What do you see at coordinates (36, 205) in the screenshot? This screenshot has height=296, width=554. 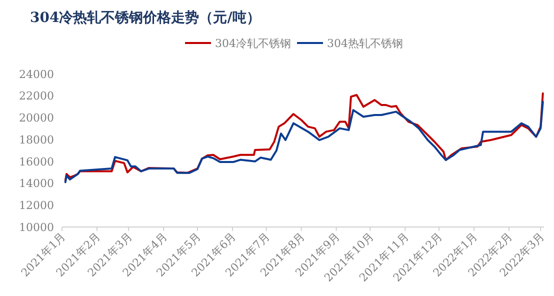 I see `y-tick-label: 12000` at bounding box center [36, 205].